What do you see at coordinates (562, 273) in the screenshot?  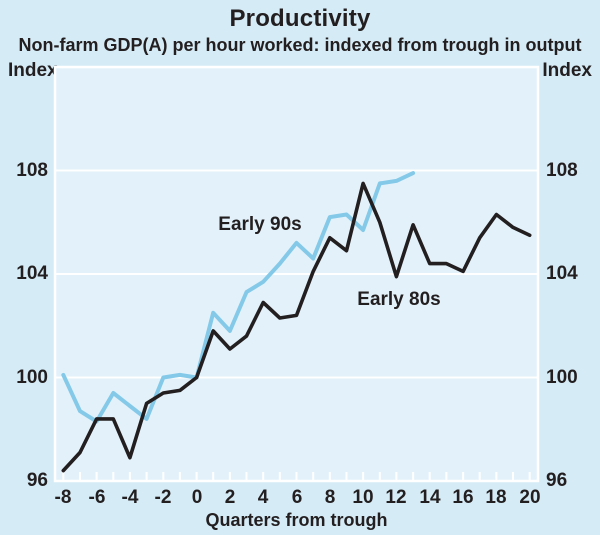 I see `y-tick-label-right-104: 104` at bounding box center [562, 273].